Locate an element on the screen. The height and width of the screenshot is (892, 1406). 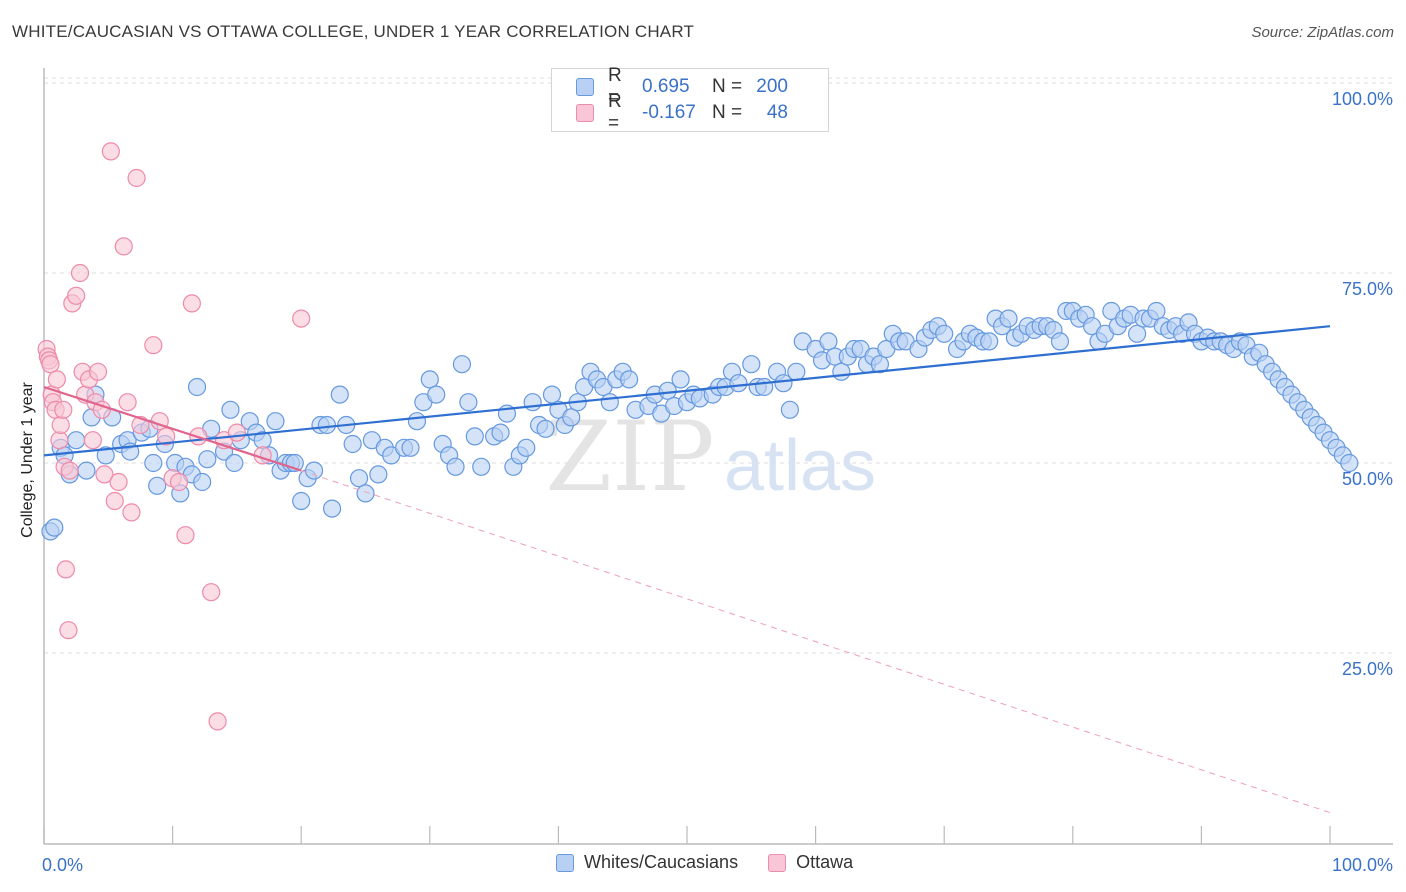
legend-item-ottawa: Ottawa is located at coordinates (810, 862).